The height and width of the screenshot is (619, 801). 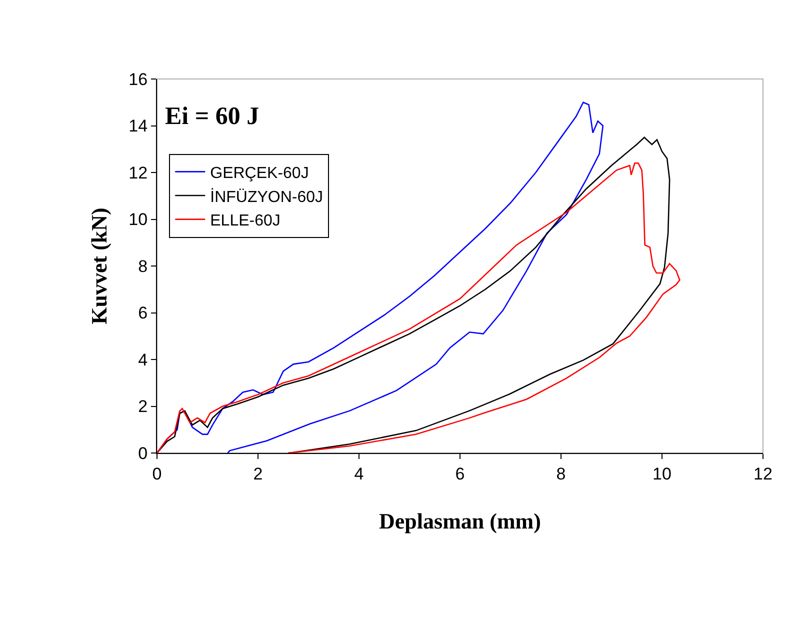 What do you see at coordinates (138, 220) in the screenshot?
I see `y-tick-label: 10` at bounding box center [138, 220].